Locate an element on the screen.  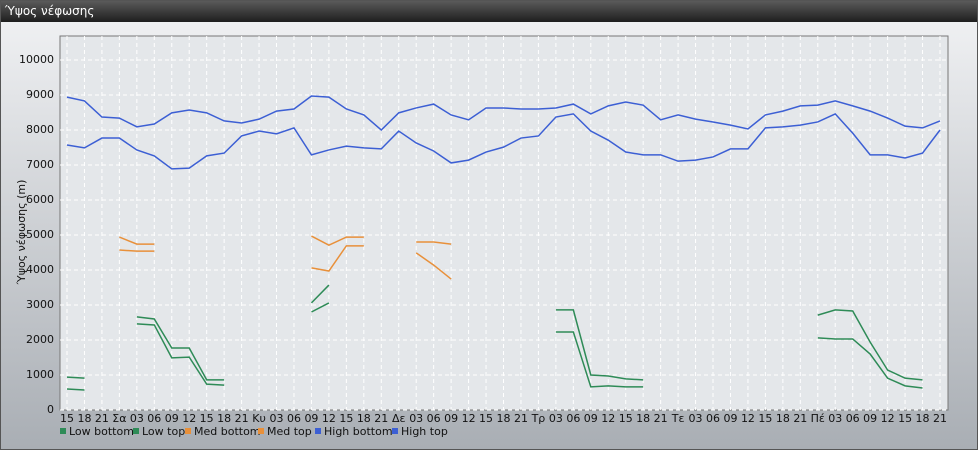
y-tick-label: 1000 is located at coordinates (40, 374).